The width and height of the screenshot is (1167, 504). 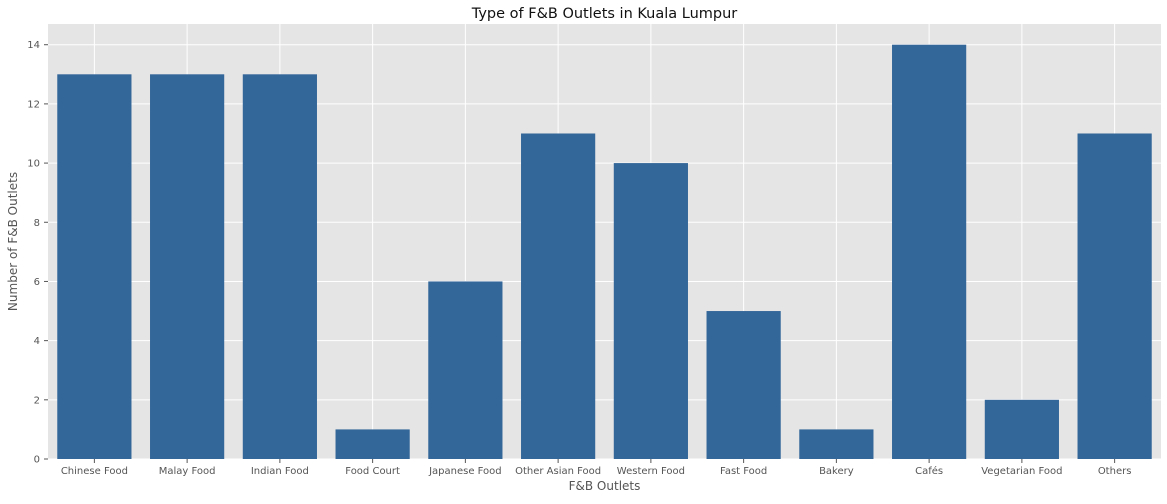 I want to click on x-tick-label: Malay Food, so click(x=187, y=471).